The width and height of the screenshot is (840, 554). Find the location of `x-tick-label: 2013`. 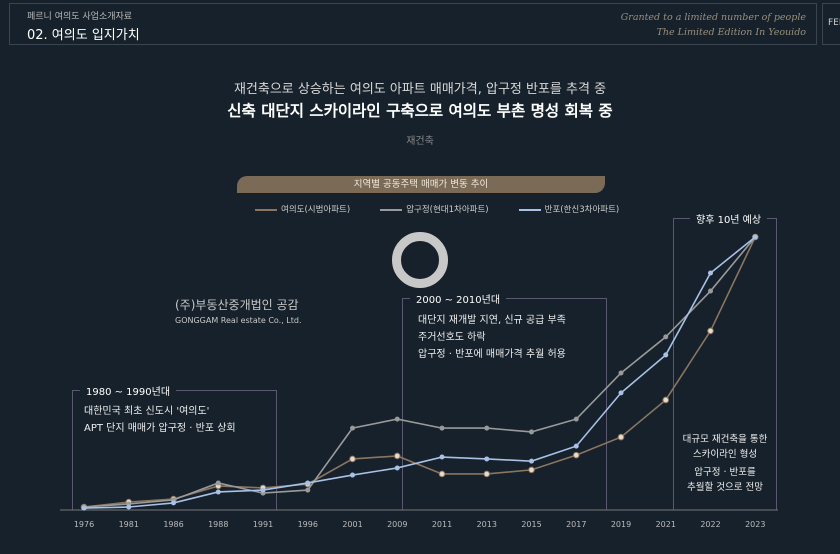

x-tick-label: 2013 is located at coordinates (487, 524).